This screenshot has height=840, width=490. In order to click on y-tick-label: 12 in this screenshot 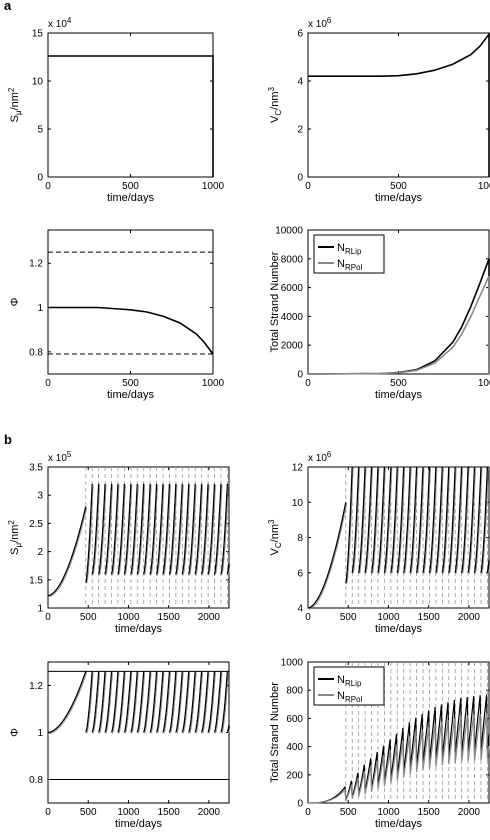, I will do `click(298, 468)`.